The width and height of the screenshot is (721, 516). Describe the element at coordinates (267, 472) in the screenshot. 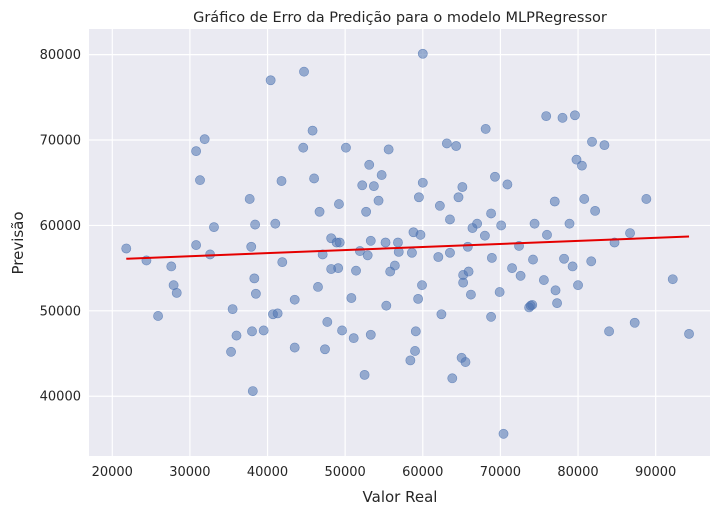

I see `x-tick-label: 40000` at that location.